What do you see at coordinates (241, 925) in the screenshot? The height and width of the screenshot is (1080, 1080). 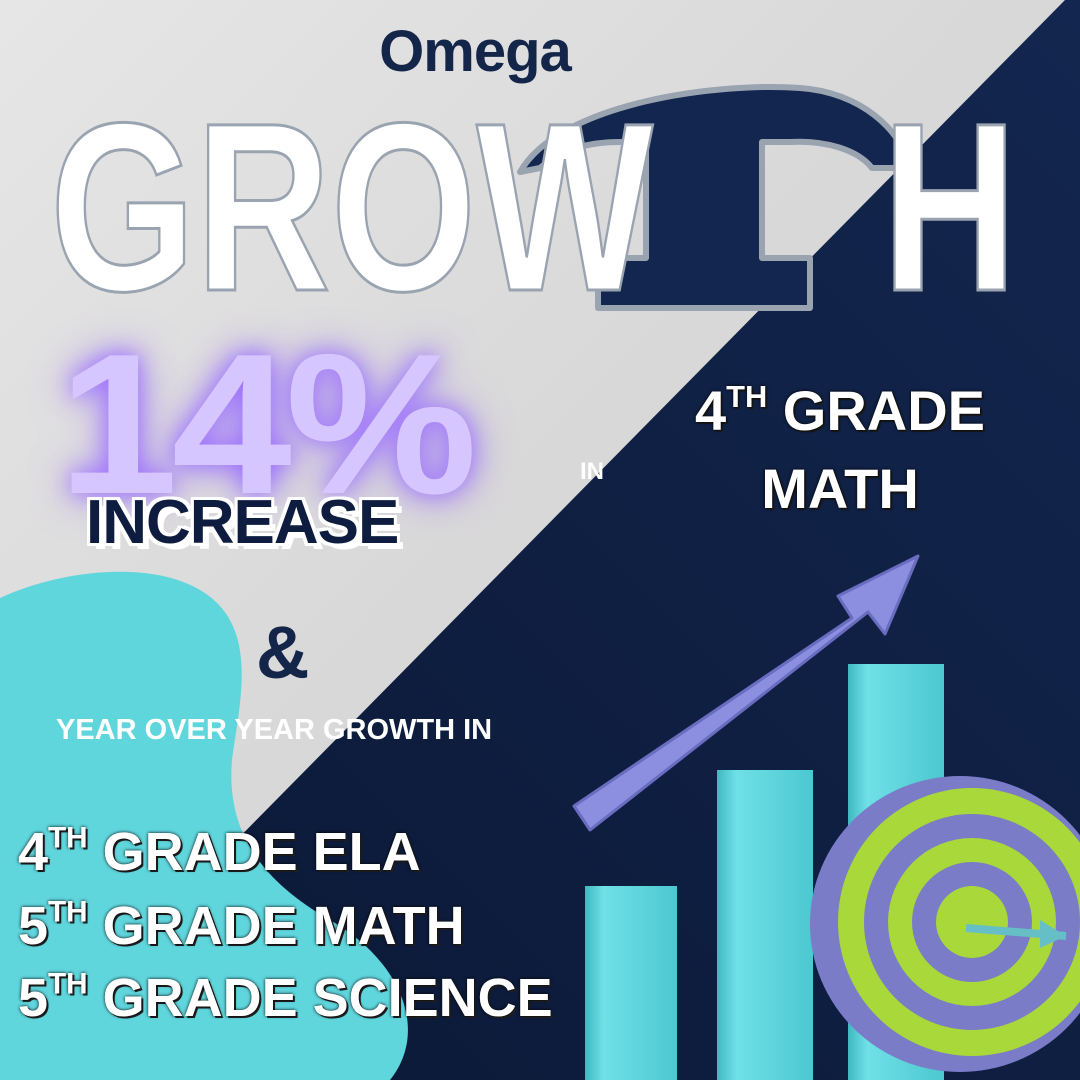 I see `grade-item: 5TH GRADE MATH` at bounding box center [241, 925].